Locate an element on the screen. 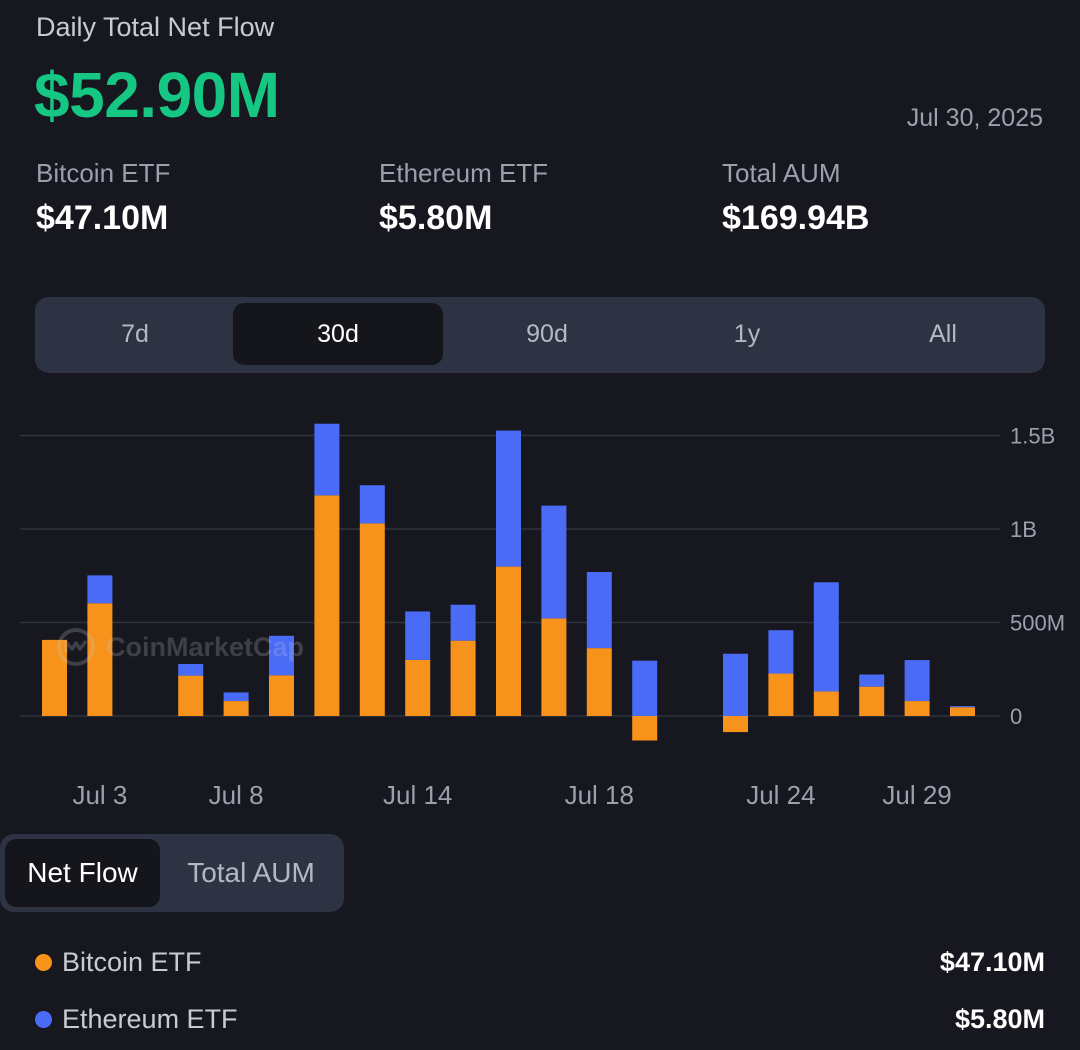  stat-value: $5.80M is located at coordinates (436, 218).